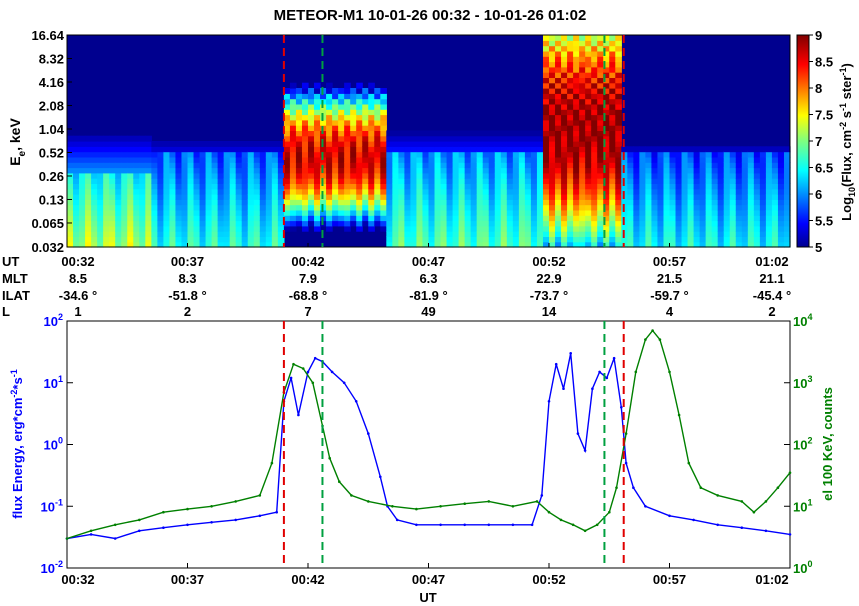 This screenshot has height=606, width=859. Describe the element at coordinates (818, 35) in the screenshot. I see `colorbar-tick-label: 9` at that location.